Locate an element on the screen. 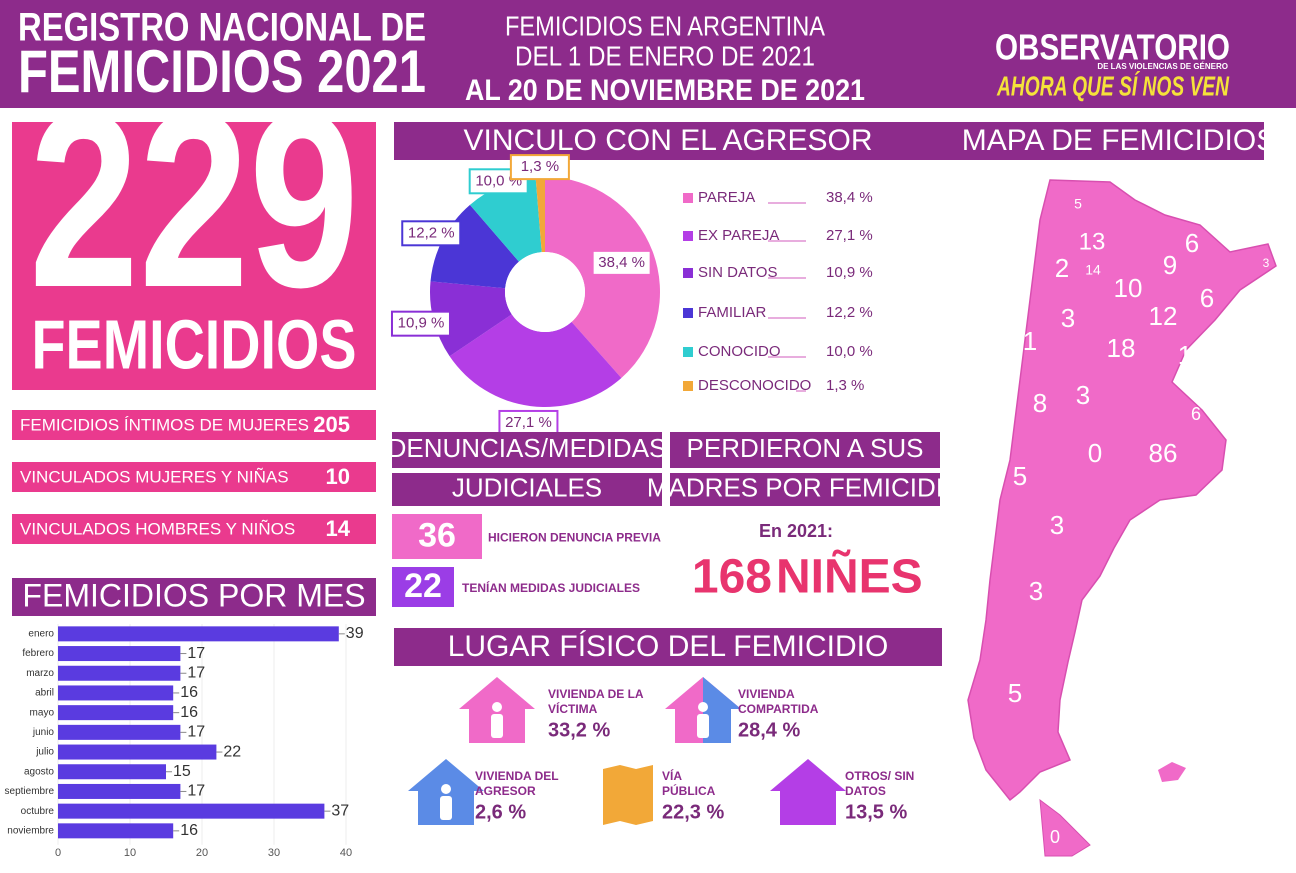 The height and width of the screenshot is (873, 1296). x-tick-label: 30 is located at coordinates (274, 853).